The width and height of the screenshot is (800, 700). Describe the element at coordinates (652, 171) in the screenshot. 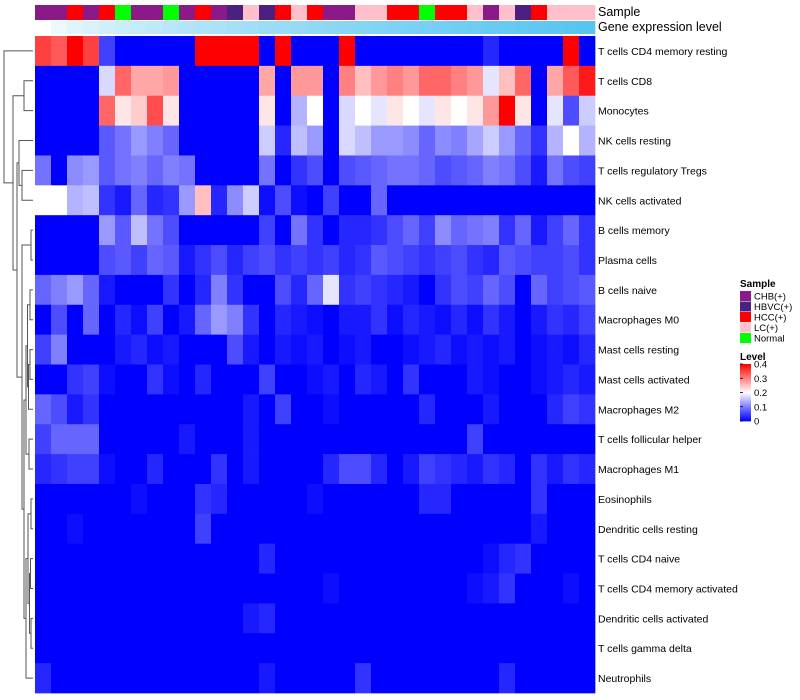

I see `row-label: T cells regulatory Tregs` at that location.